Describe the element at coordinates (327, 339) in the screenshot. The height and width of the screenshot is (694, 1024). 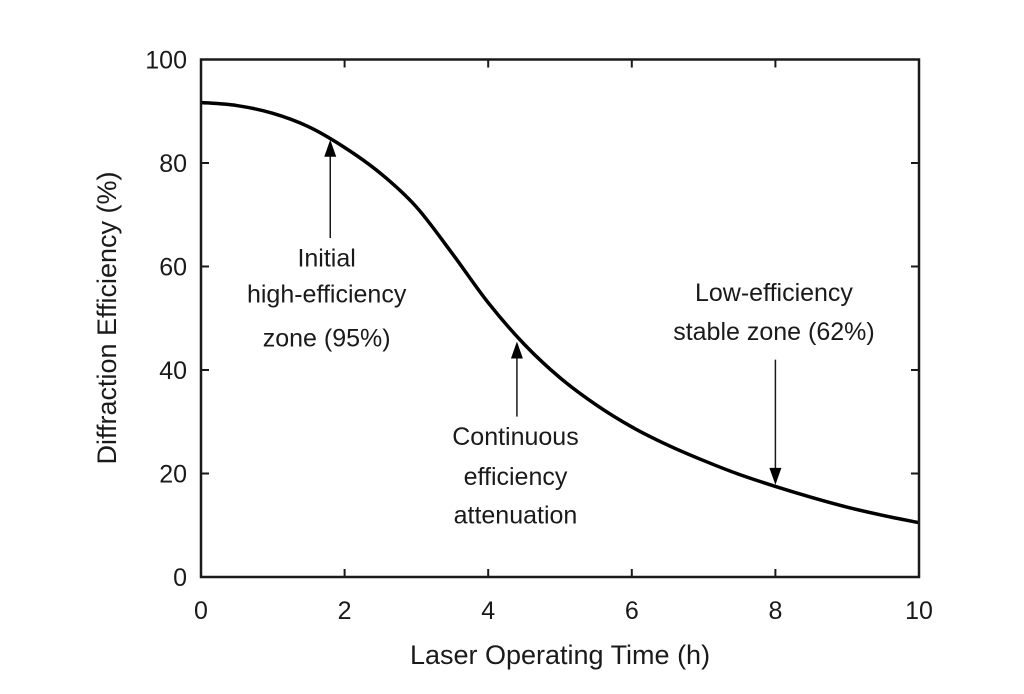
I see `annotation-text: zone (95%)` at that location.